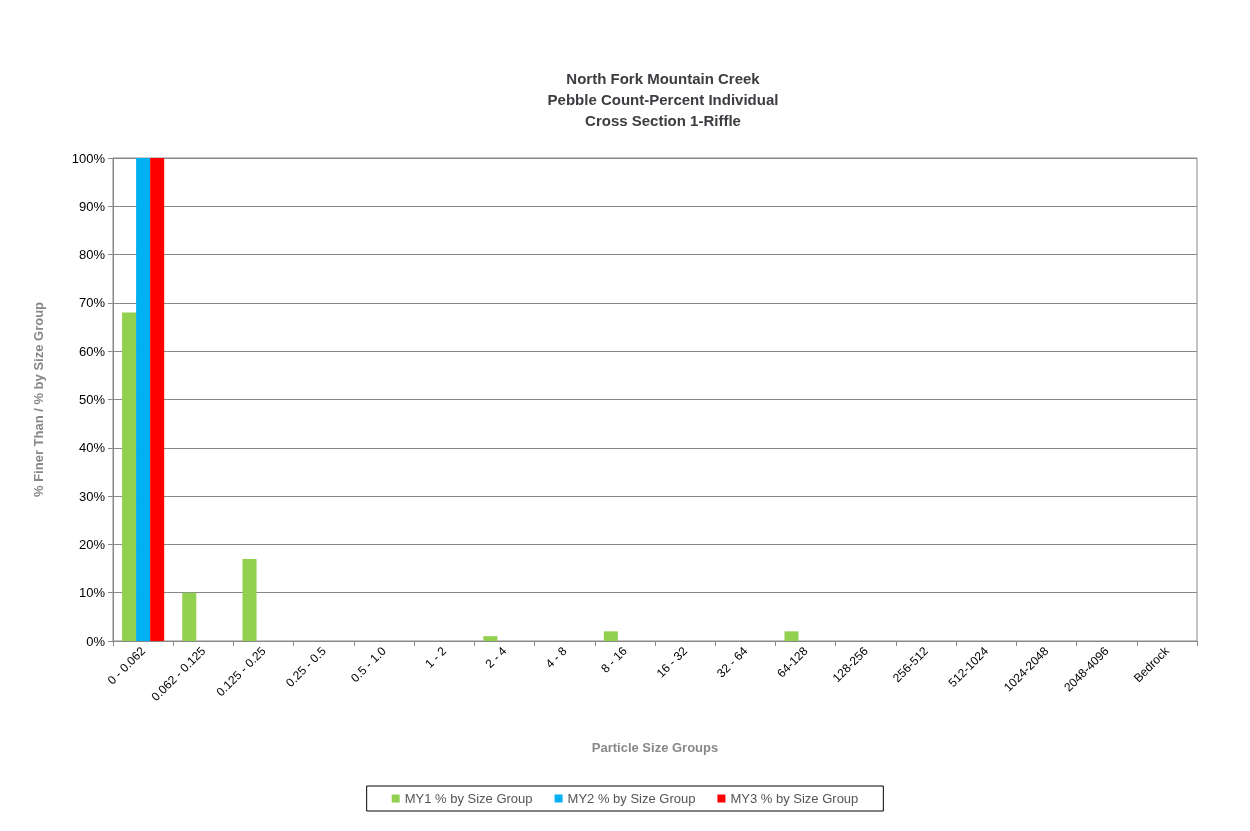 This screenshot has width=1250, height=831. Describe the element at coordinates (794, 798) in the screenshot. I see `legend-label: MY3 % by Size Group` at that location.